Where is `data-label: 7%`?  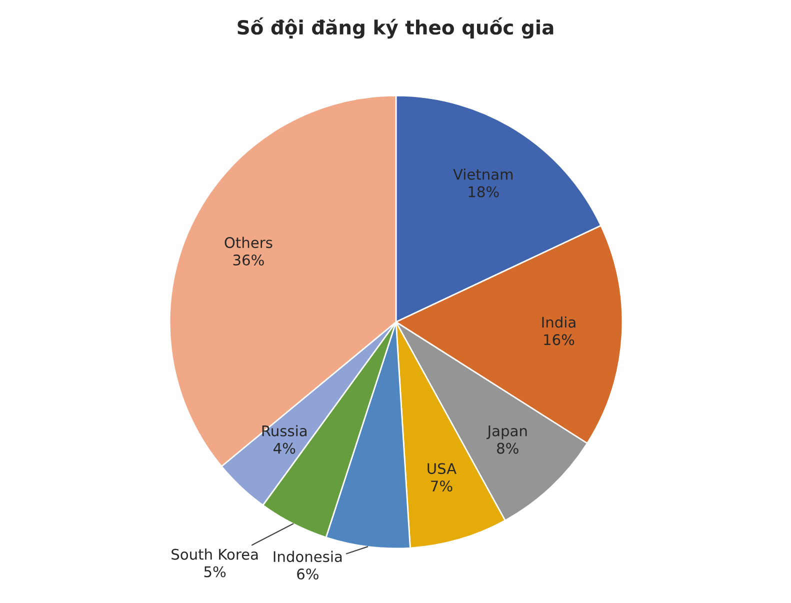
data-label: 7% is located at coordinates (441, 486).